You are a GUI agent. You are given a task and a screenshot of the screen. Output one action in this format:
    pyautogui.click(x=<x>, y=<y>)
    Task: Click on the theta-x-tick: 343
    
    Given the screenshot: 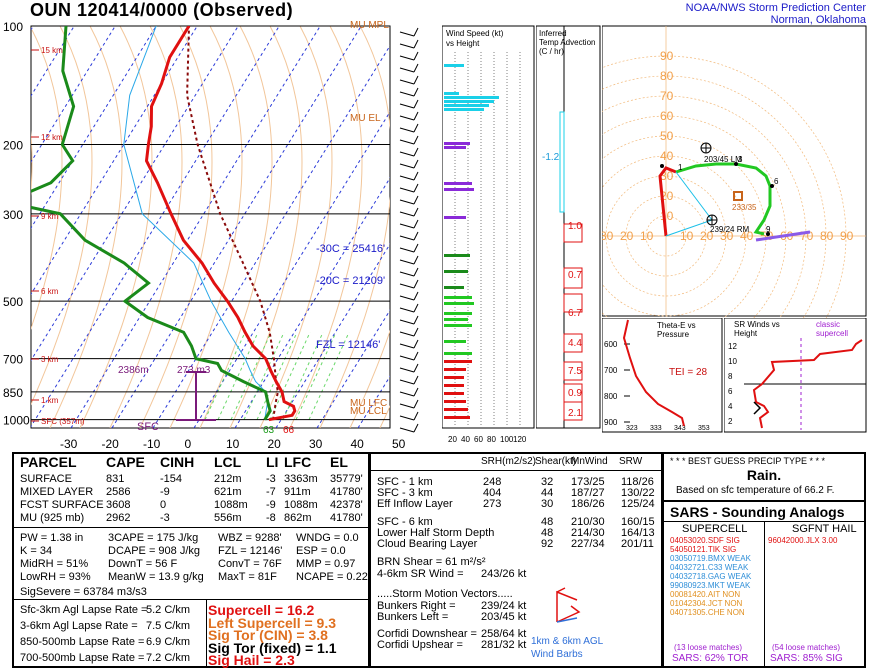 What is the action you would take?
    pyautogui.click(x=680, y=428)
    